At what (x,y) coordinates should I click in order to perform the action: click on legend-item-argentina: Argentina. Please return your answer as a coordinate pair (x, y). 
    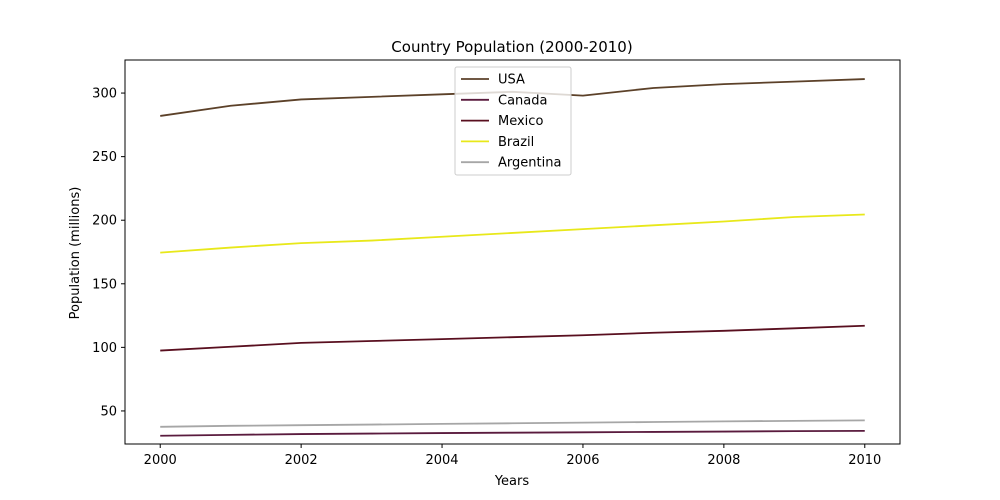
    Looking at the image, I should click on (511, 163).